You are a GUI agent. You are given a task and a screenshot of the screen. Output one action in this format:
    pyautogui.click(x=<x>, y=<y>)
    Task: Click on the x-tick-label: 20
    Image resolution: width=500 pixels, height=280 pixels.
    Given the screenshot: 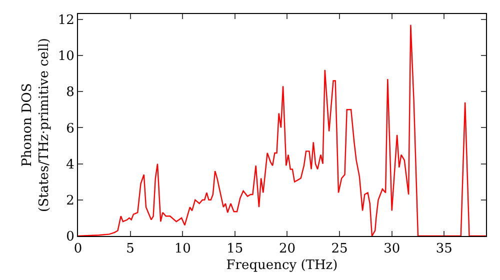 What is the action you would take?
    pyautogui.click(x=287, y=249)
    